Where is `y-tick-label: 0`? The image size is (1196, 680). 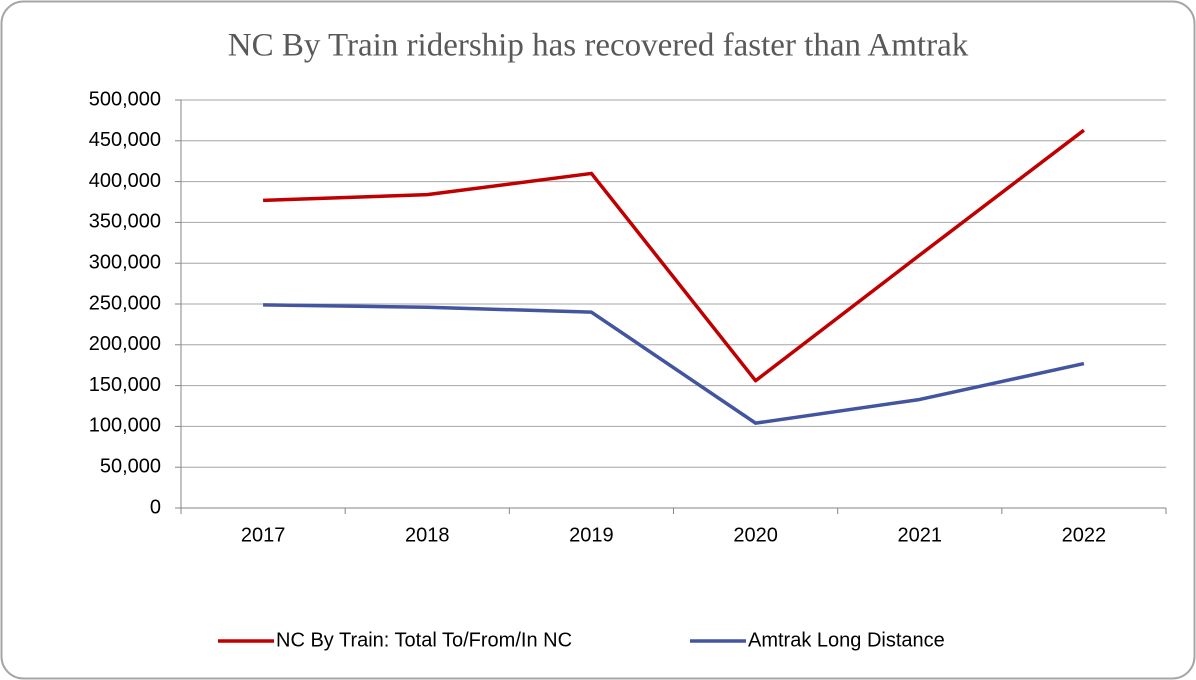
y-tick-label: 0 is located at coordinates (155, 507).